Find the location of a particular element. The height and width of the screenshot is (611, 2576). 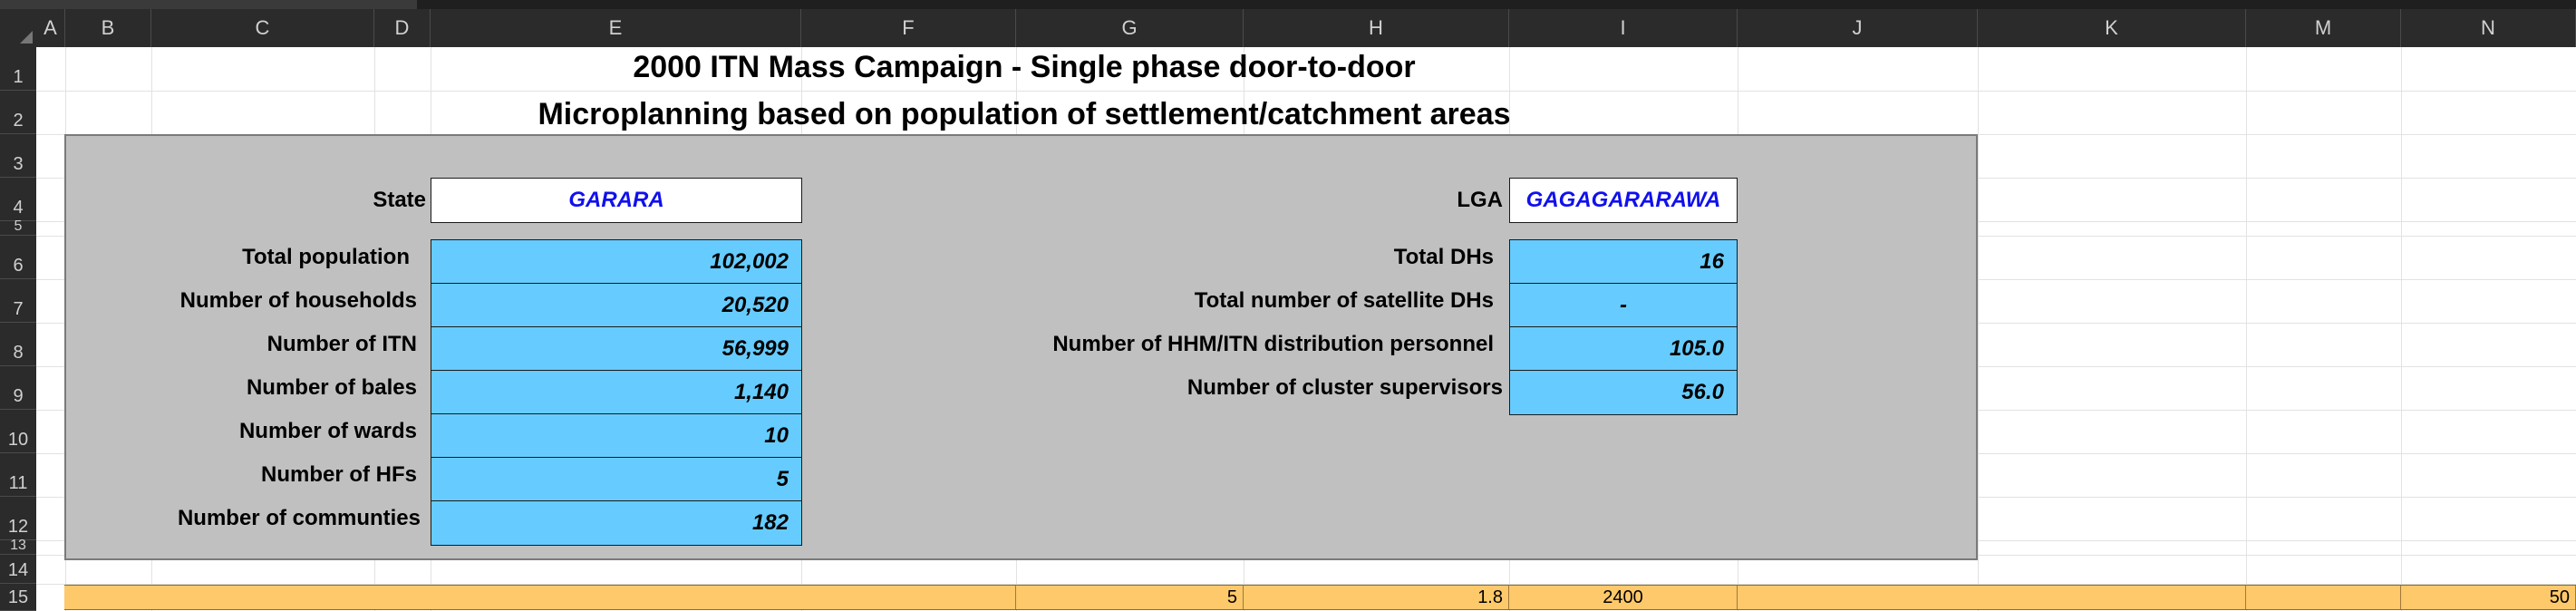

row-header-3: 3 is located at coordinates (18, 156).